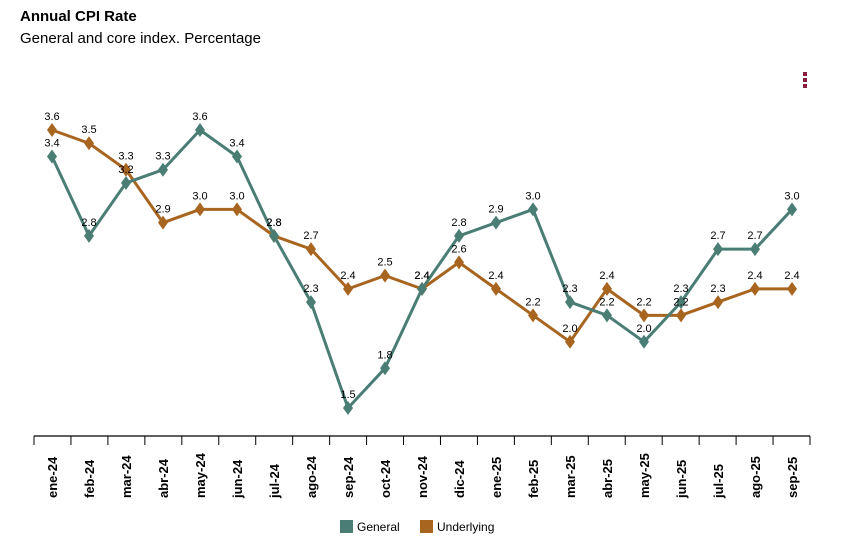  What do you see at coordinates (533, 479) in the screenshot?
I see `x-tick-label: feb-25` at bounding box center [533, 479].